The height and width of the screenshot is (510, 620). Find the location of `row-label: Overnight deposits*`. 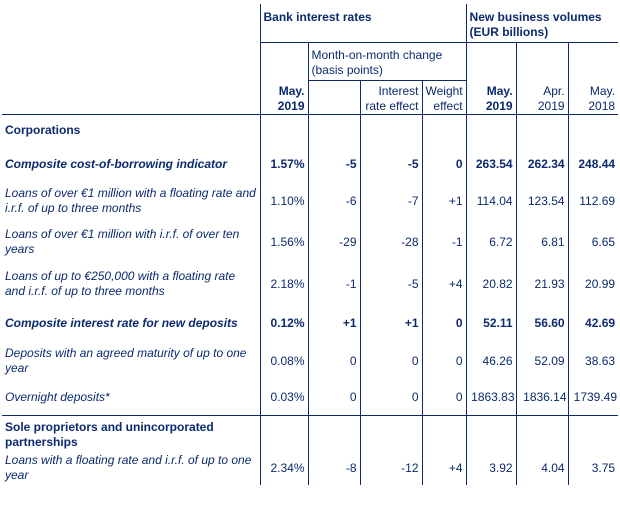

row-label: Overnight deposits* is located at coordinates (131, 398).